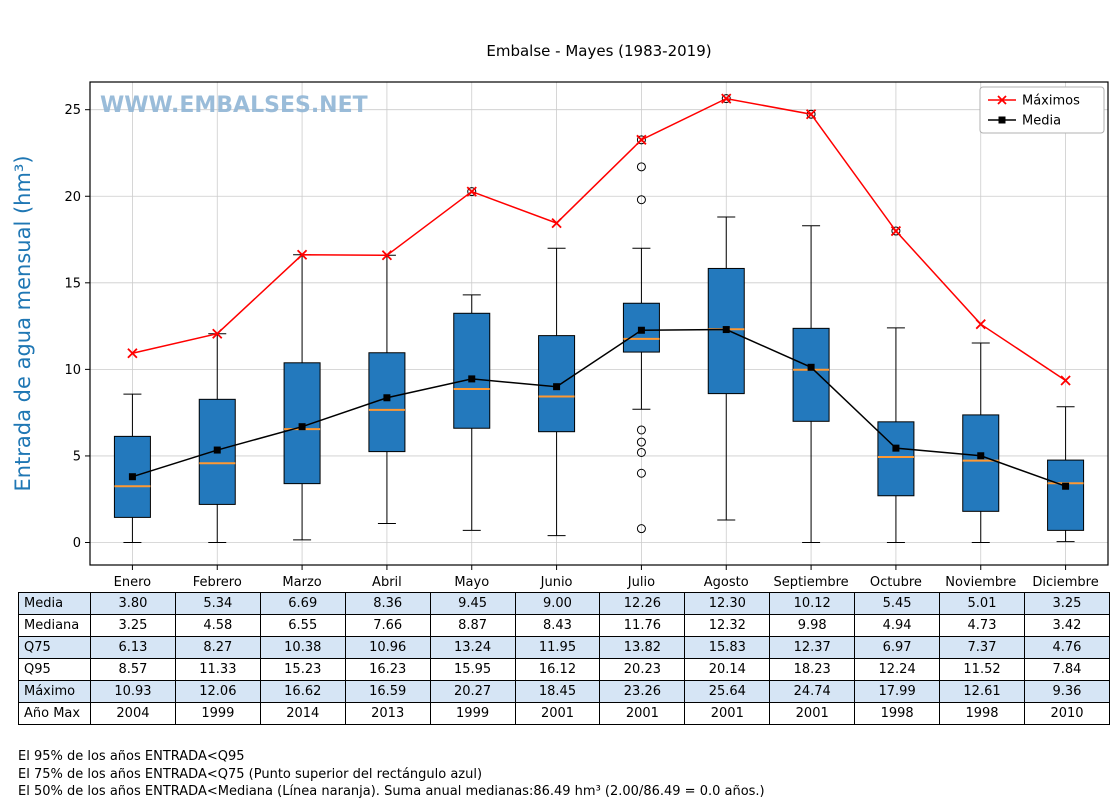  Describe the element at coordinates (727, 669) in the screenshot. I see `table-cell: 20.14` at that location.